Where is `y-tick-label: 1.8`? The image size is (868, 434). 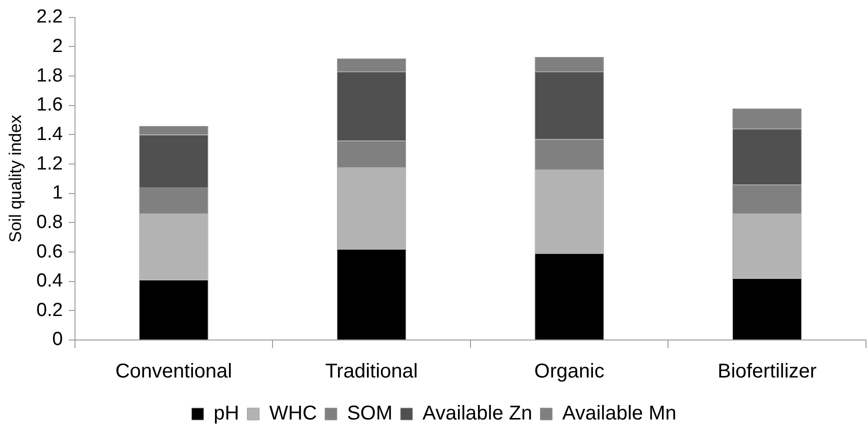
y-tick-label: 1.8 is located at coordinates (49, 75).